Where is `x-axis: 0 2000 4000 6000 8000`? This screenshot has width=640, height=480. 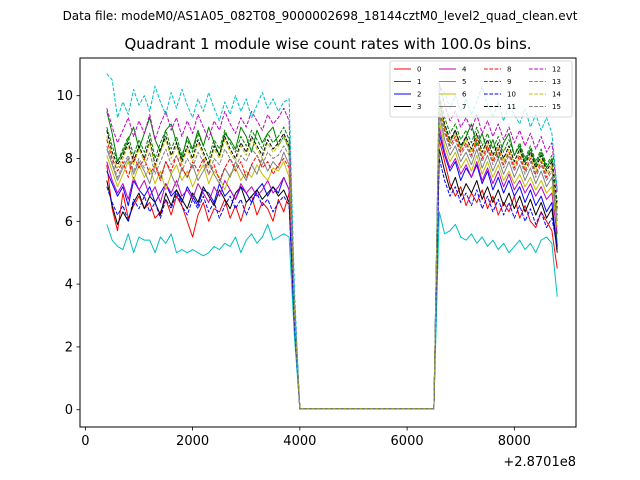
x-axis: 0 2000 4000 6000 8000 is located at coordinates (306, 438).